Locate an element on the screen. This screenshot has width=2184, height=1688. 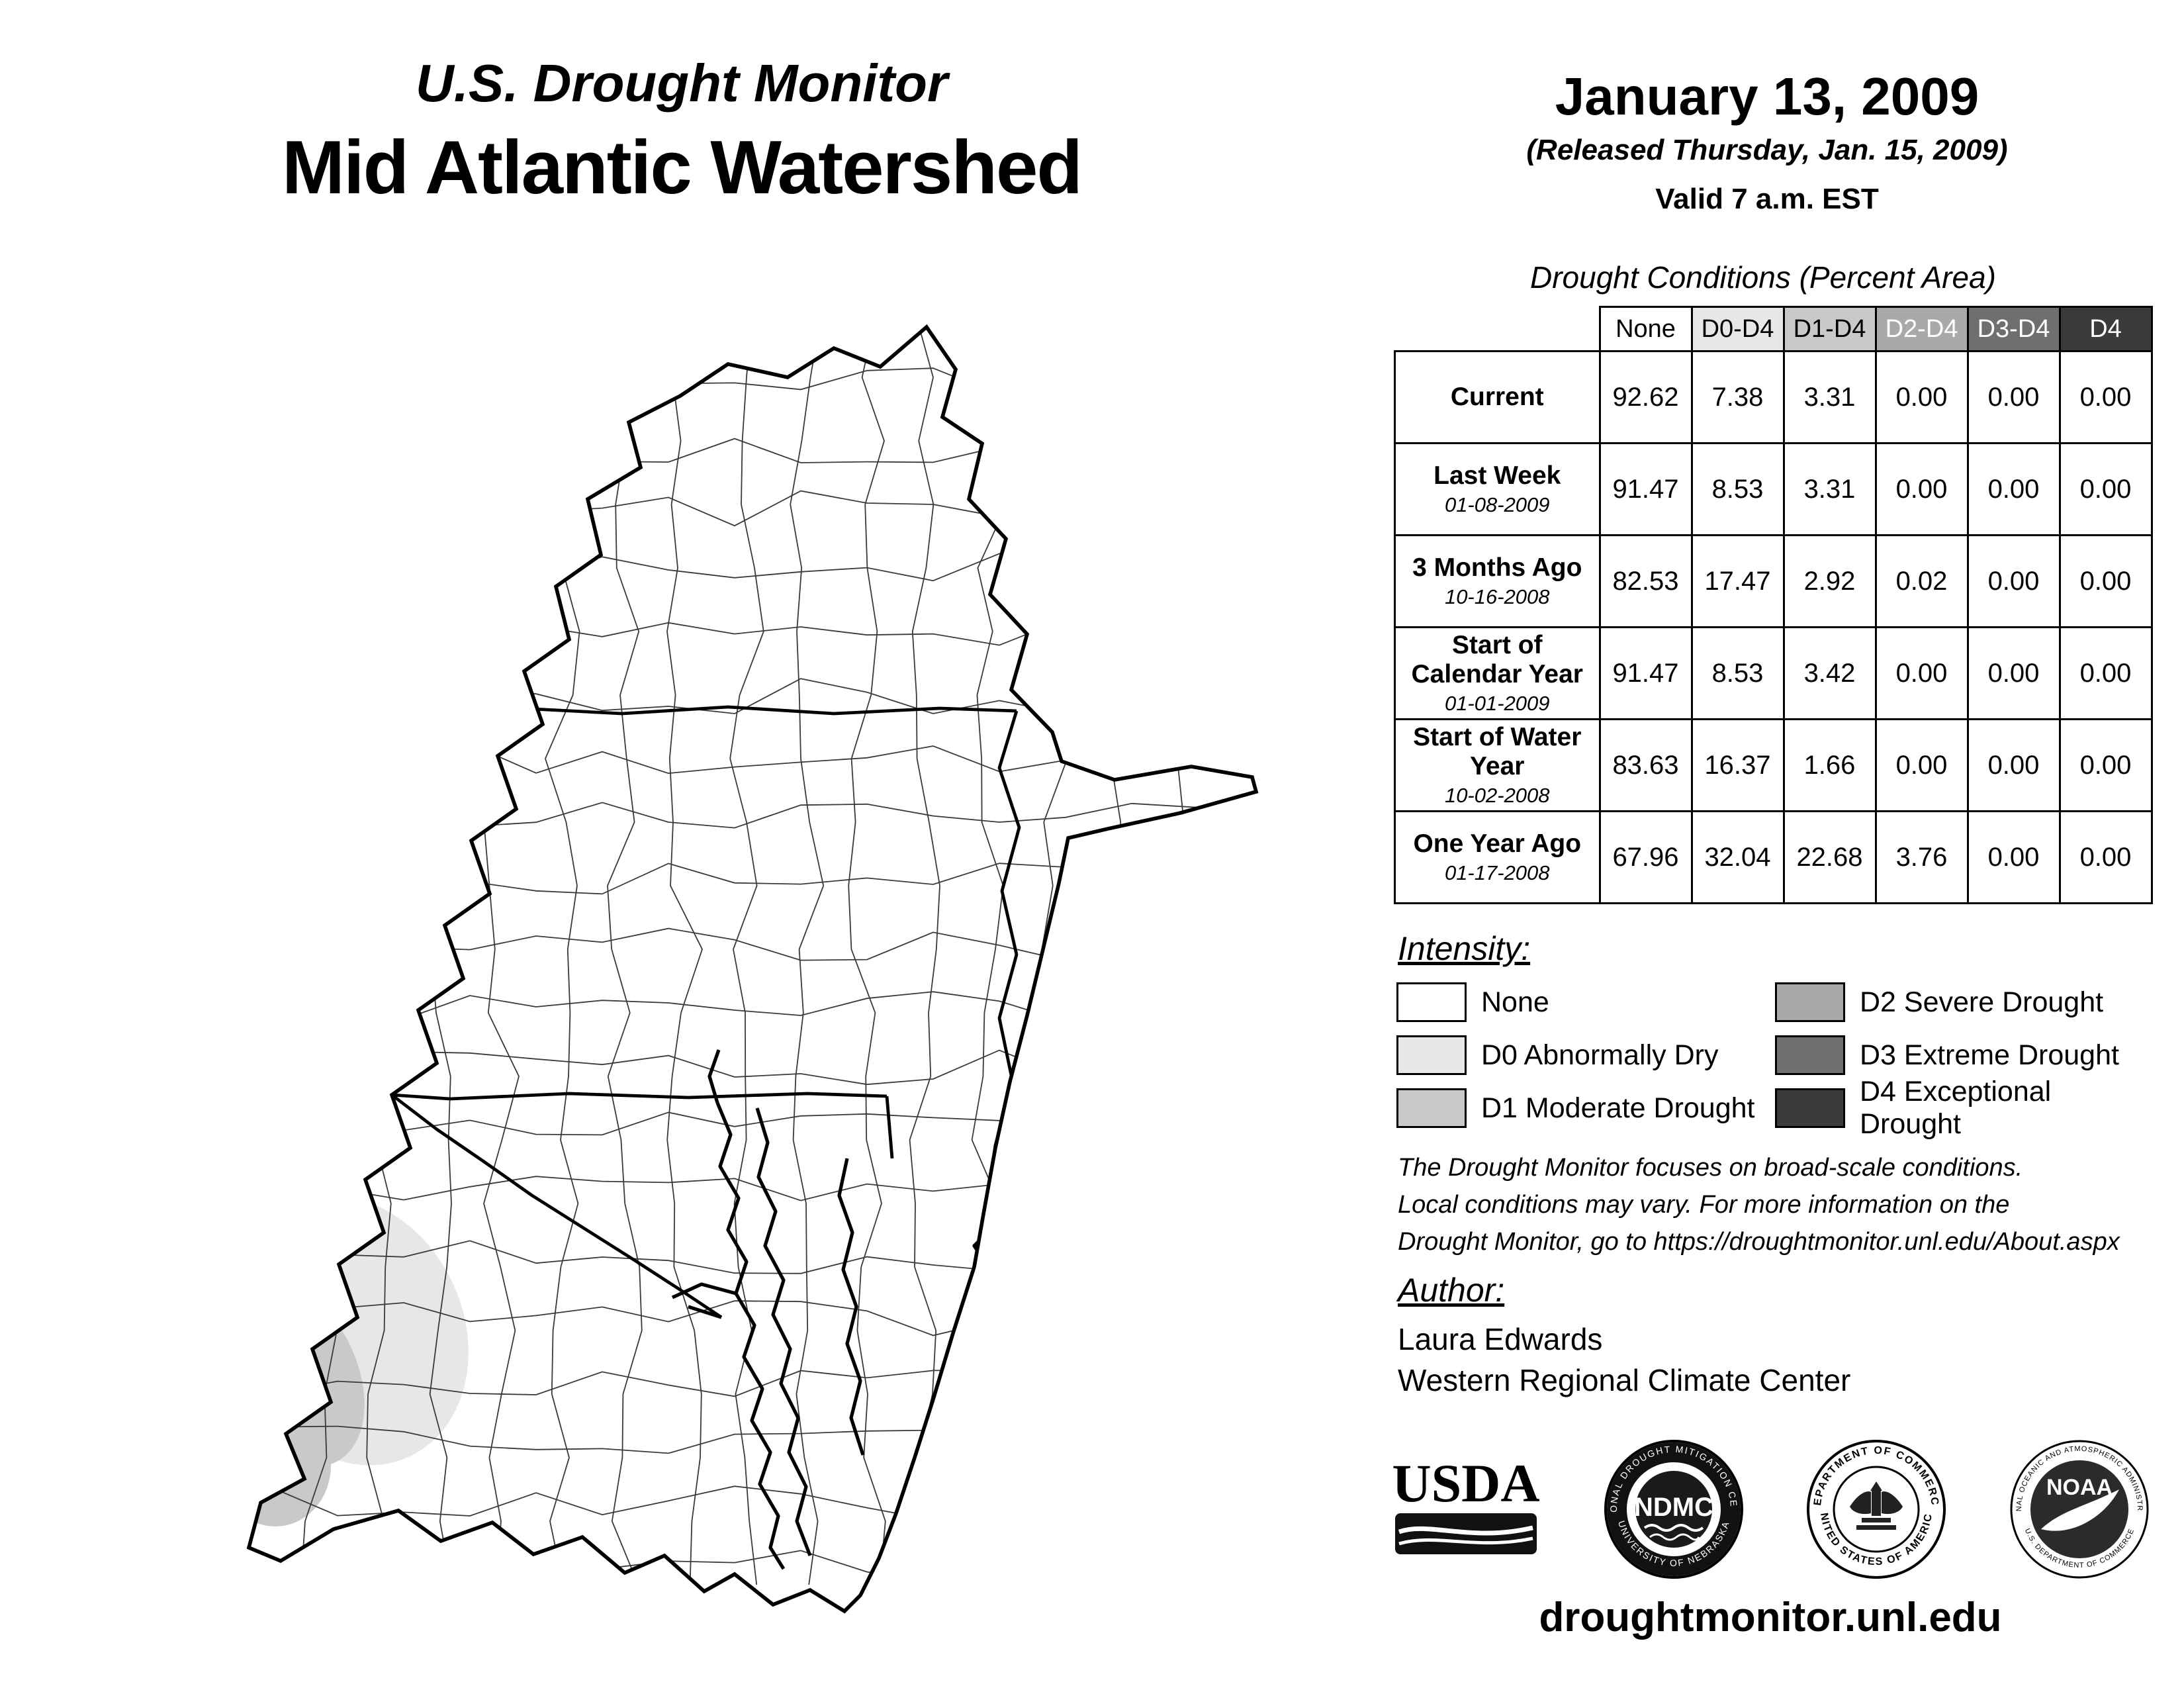
usda-logo: USDA is located at coordinates (1466, 1503).